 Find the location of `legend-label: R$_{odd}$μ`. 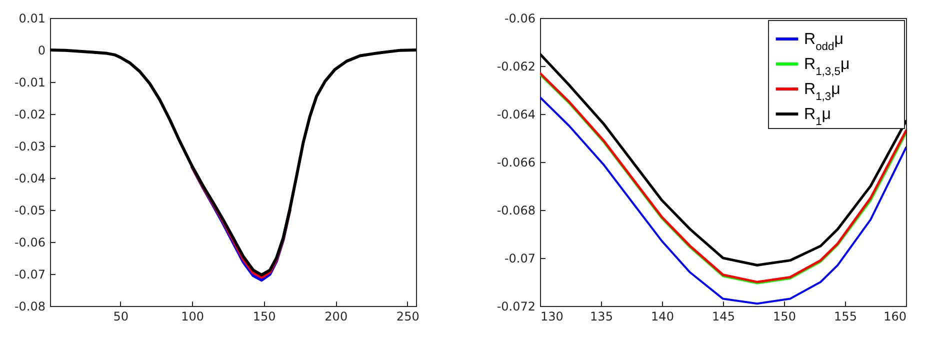

legend-label: R$_{odd}$μ is located at coordinates (824, 42).